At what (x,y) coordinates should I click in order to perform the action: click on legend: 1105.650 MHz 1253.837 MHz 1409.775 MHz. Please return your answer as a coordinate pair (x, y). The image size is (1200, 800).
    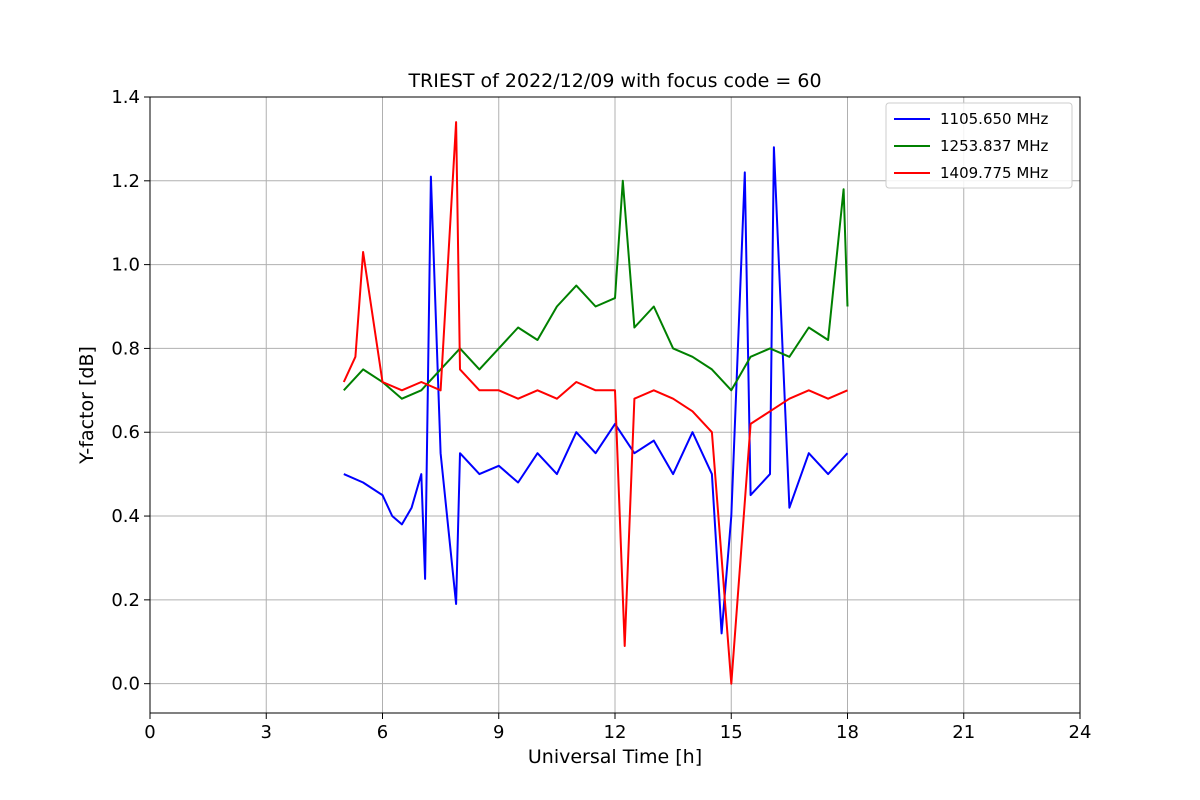
    Looking at the image, I should click on (979, 145).